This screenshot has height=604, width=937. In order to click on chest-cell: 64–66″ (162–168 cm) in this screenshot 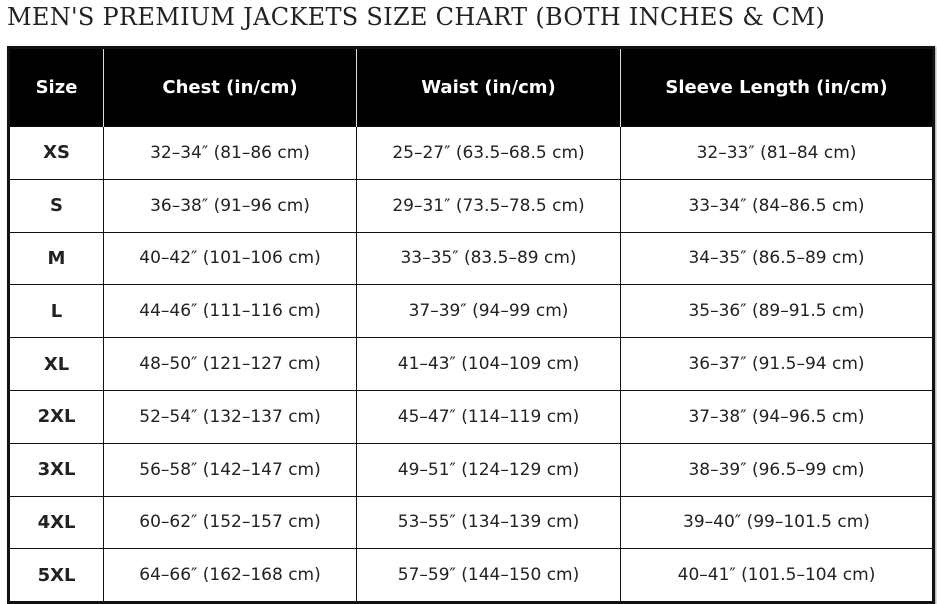, I will do `click(230, 576)`.